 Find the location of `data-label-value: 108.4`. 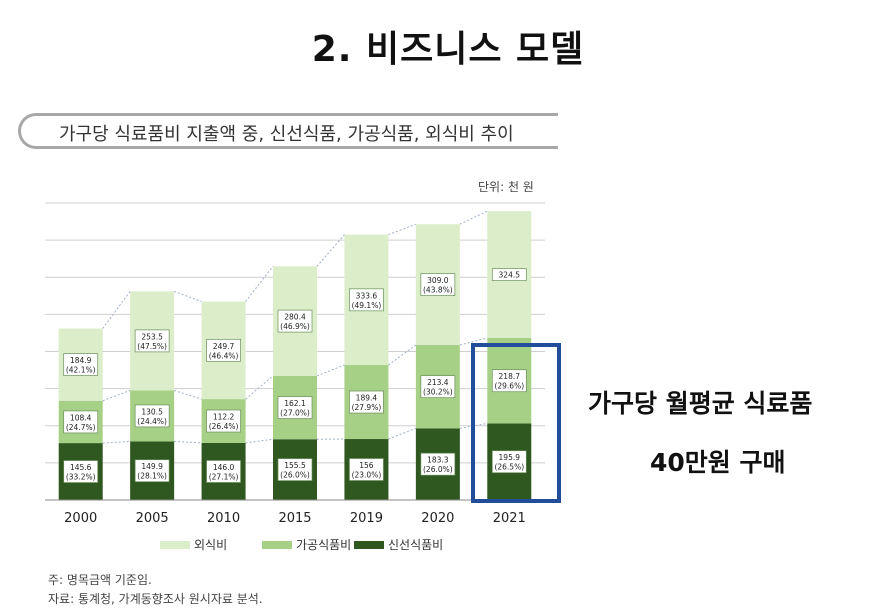

data-label-value: 108.4 is located at coordinates (81, 417).